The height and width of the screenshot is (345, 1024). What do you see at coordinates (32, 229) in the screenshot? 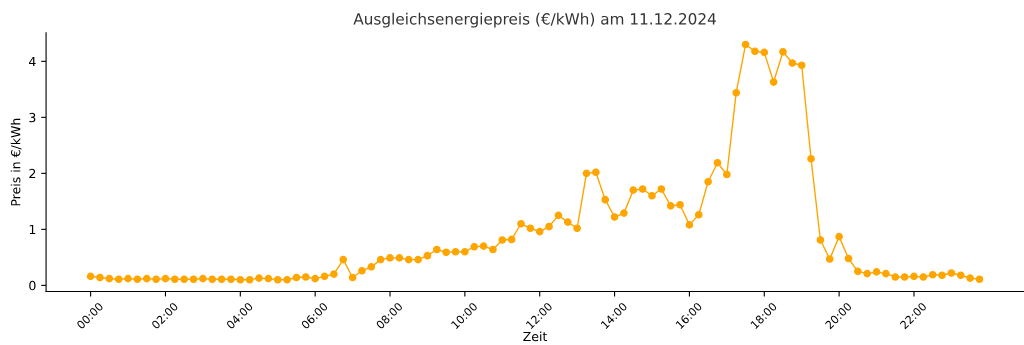
I see `y-tick-label: 1` at bounding box center [32, 229].